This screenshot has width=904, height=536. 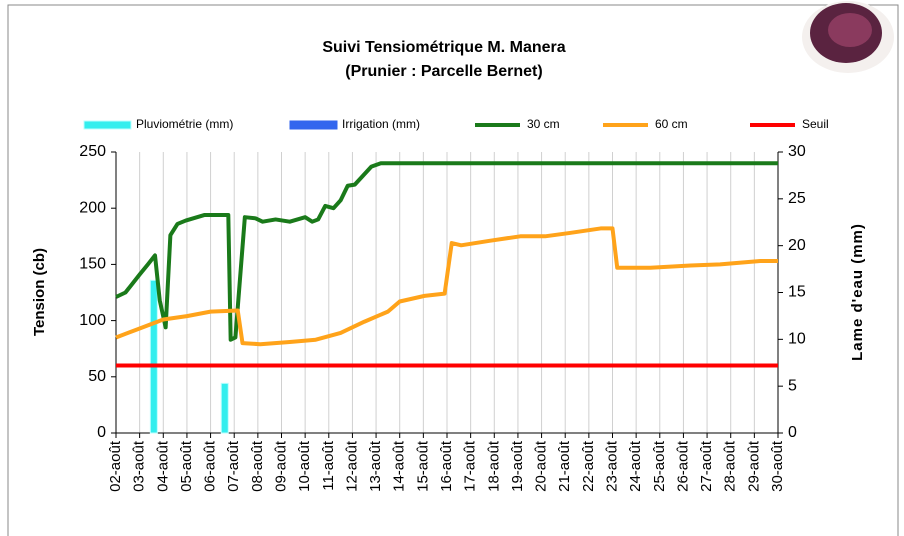 What do you see at coordinates (97, 376) in the screenshot?
I see `y-tick-label: 50` at bounding box center [97, 376].